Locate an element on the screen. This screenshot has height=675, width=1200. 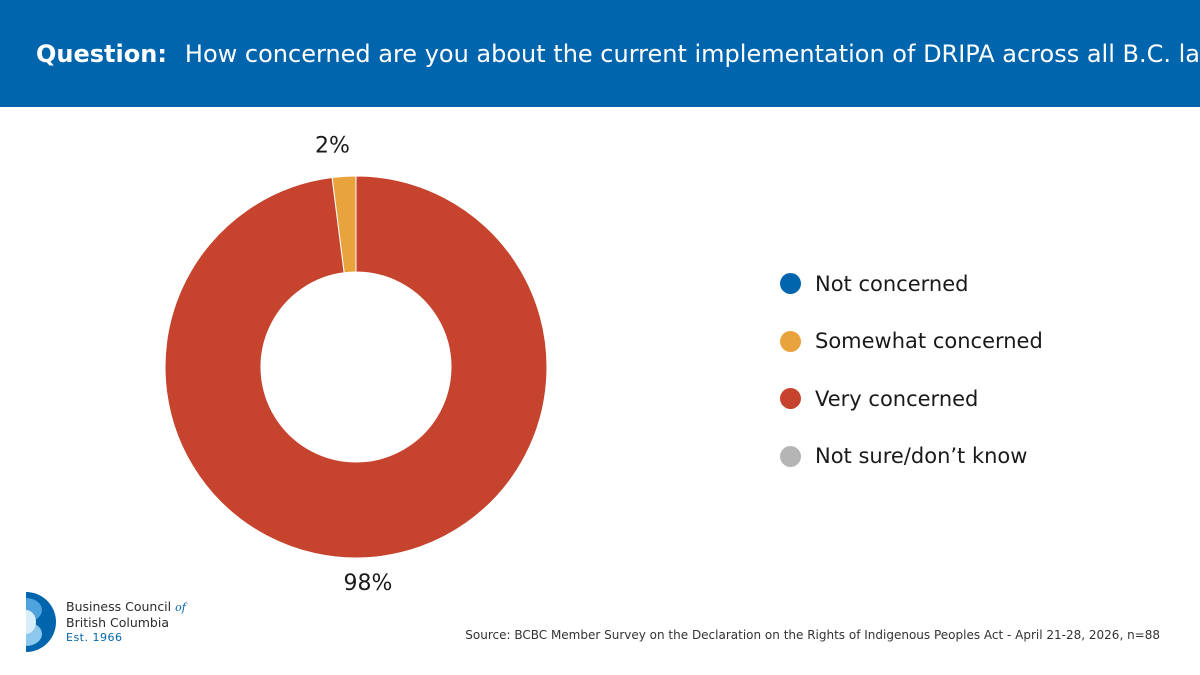
question-label: Question: is located at coordinates (101, 53).